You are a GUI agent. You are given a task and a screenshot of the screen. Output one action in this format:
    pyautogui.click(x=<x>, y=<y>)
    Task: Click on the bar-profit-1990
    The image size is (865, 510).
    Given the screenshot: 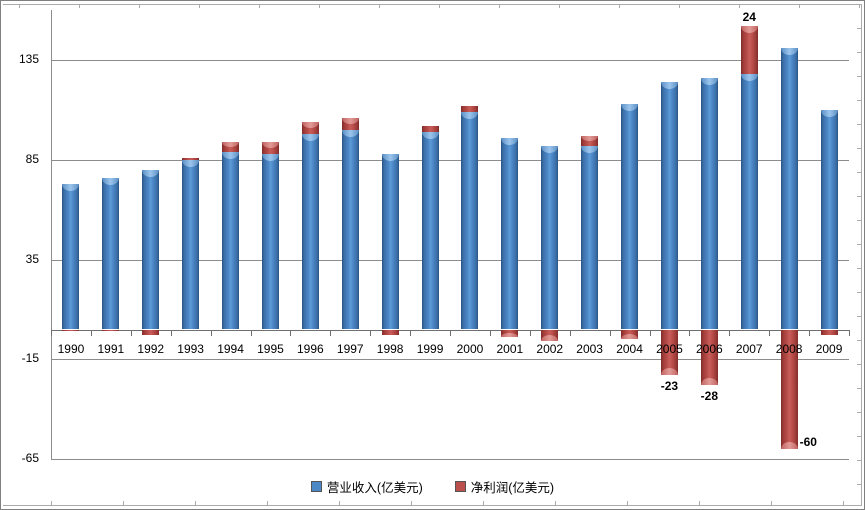 What is the action you would take?
    pyautogui.click(x=71, y=330)
    